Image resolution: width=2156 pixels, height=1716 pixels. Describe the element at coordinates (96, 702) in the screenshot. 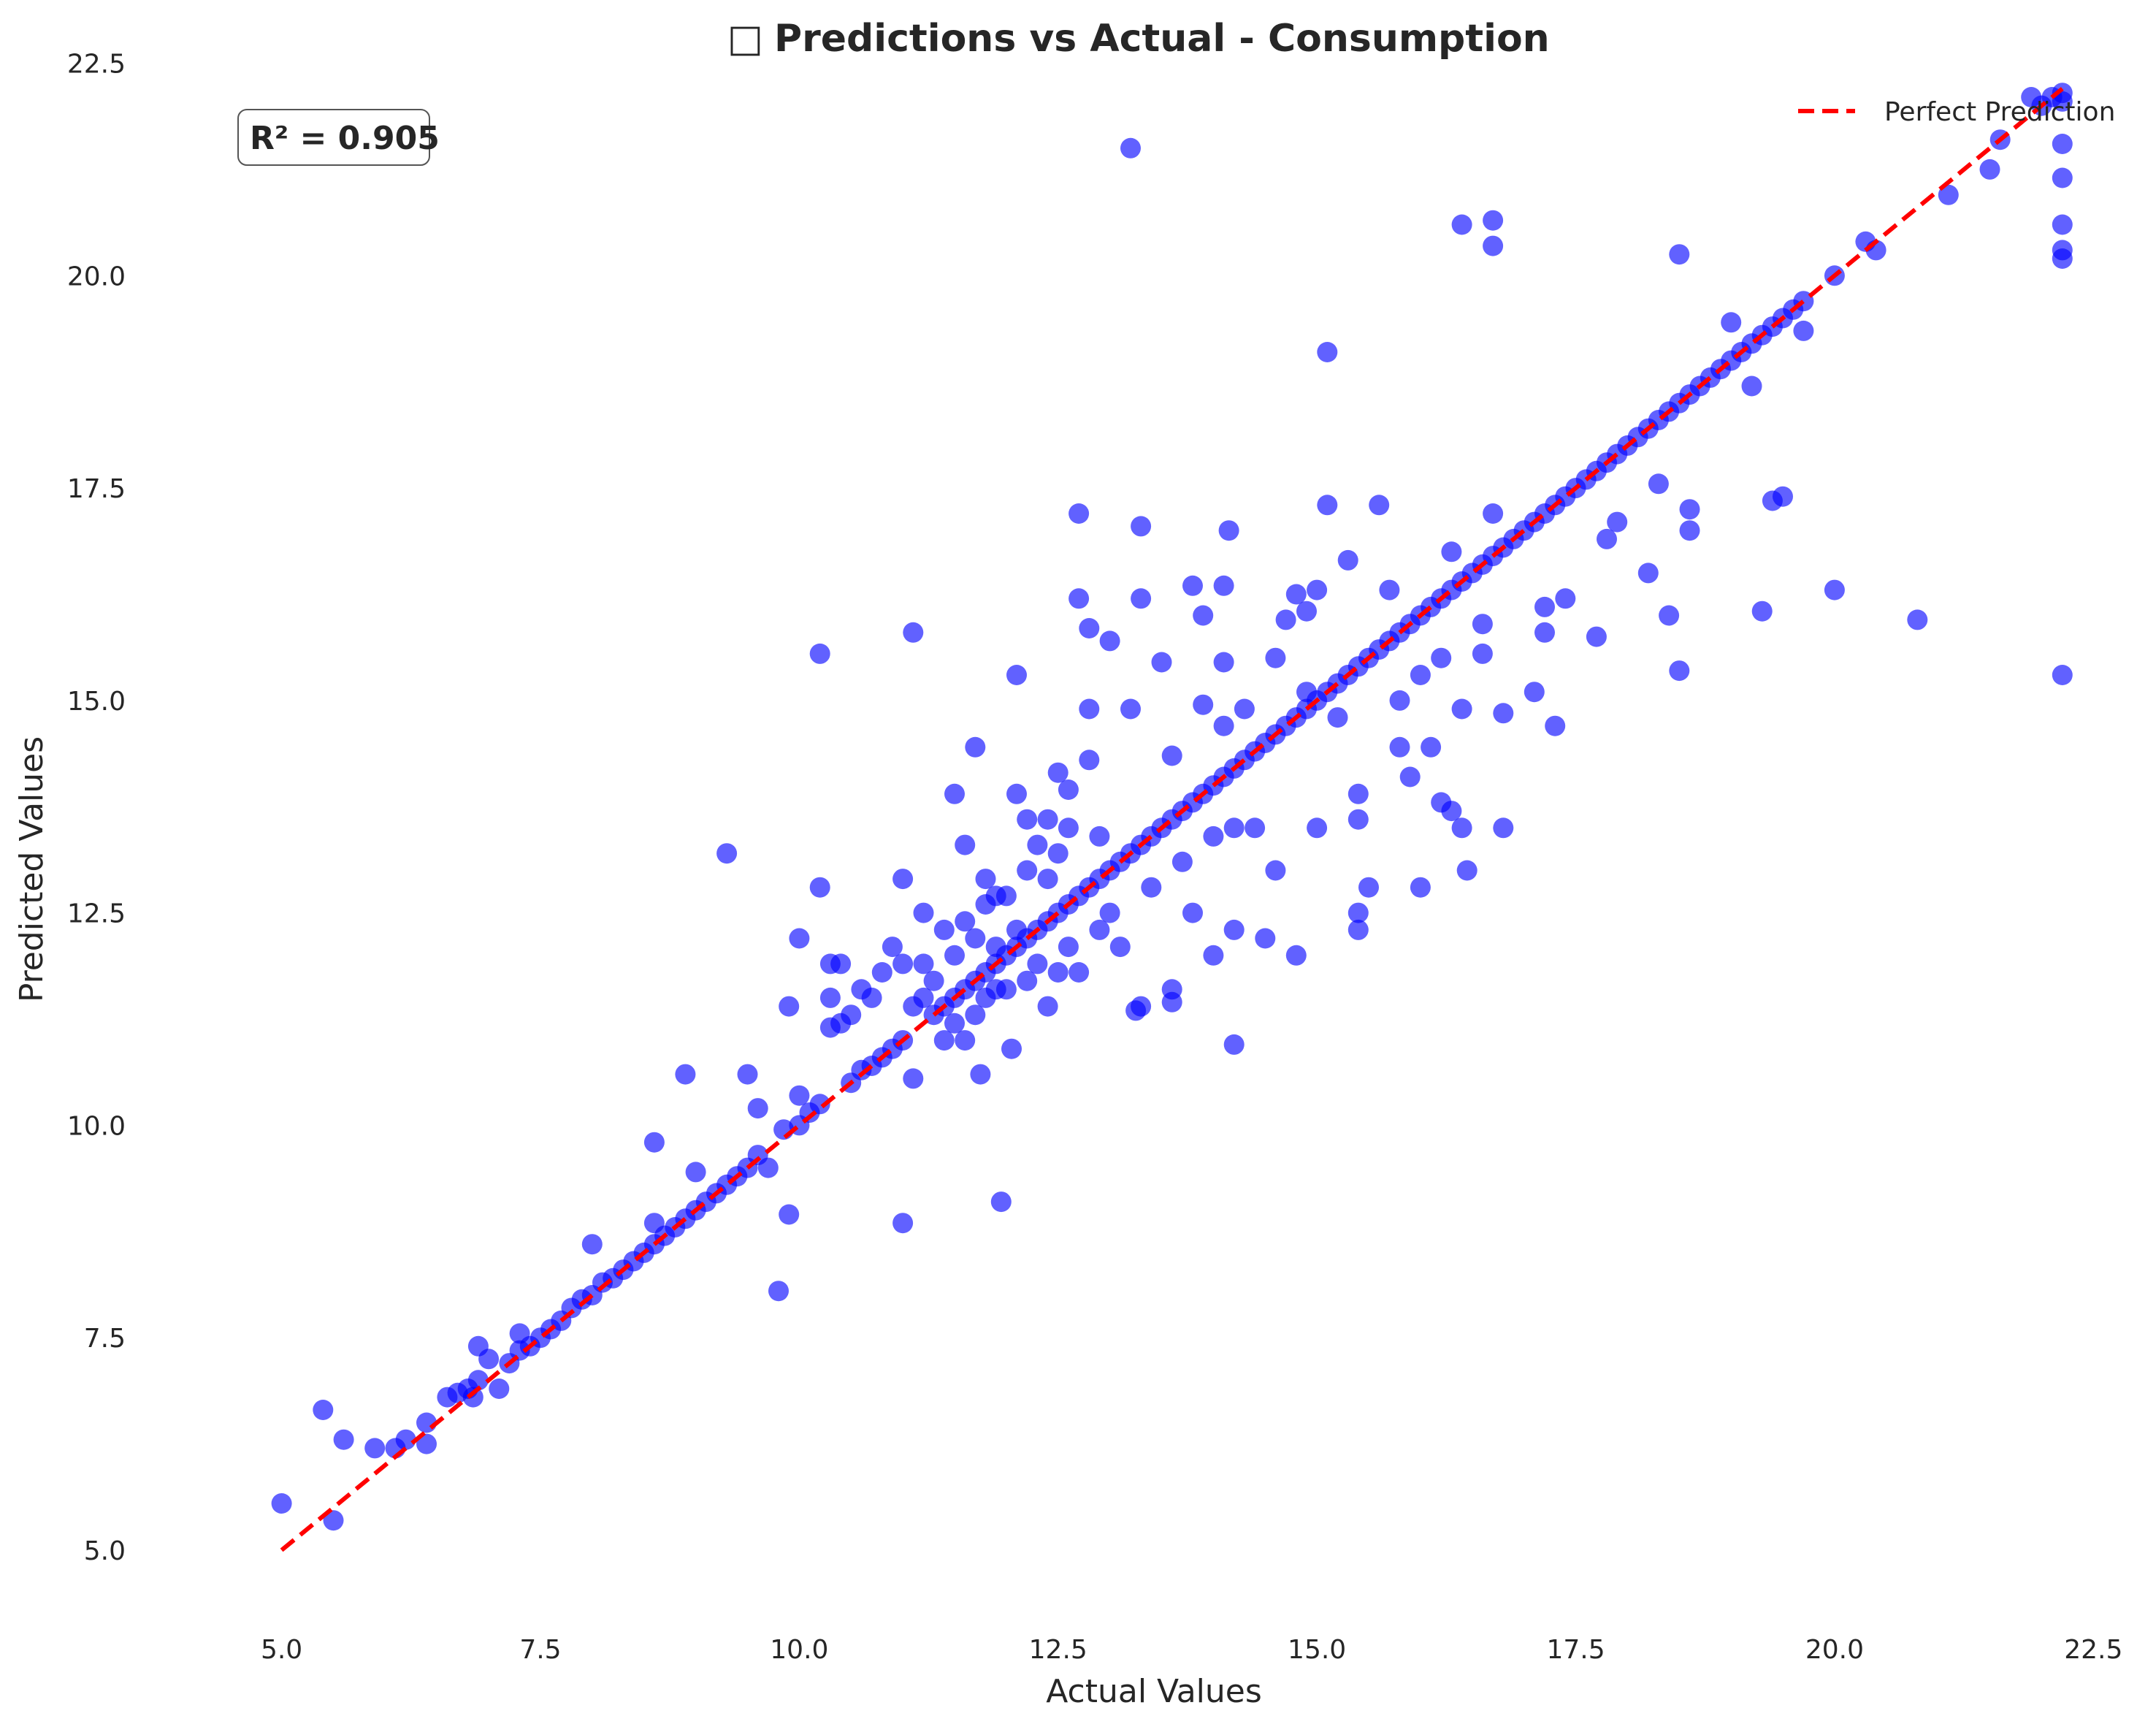

I see `y-tick-label: 15.0` at that location.